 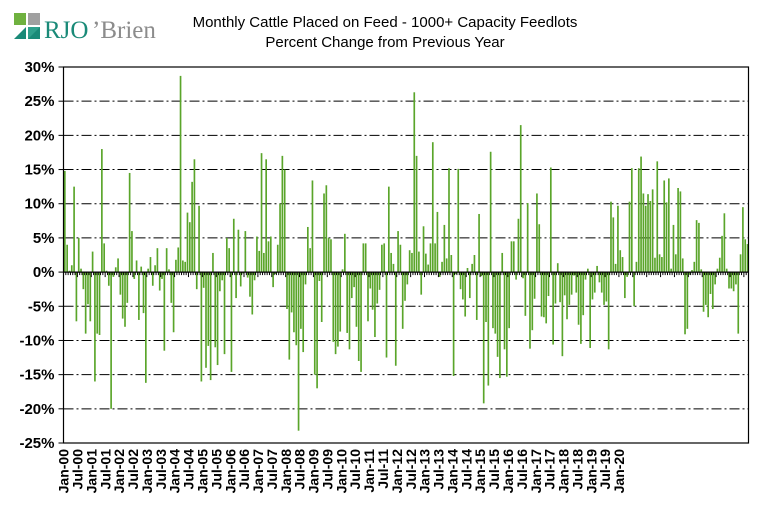 I want to click on x-tick-label: Jan-08, so click(x=286, y=471).